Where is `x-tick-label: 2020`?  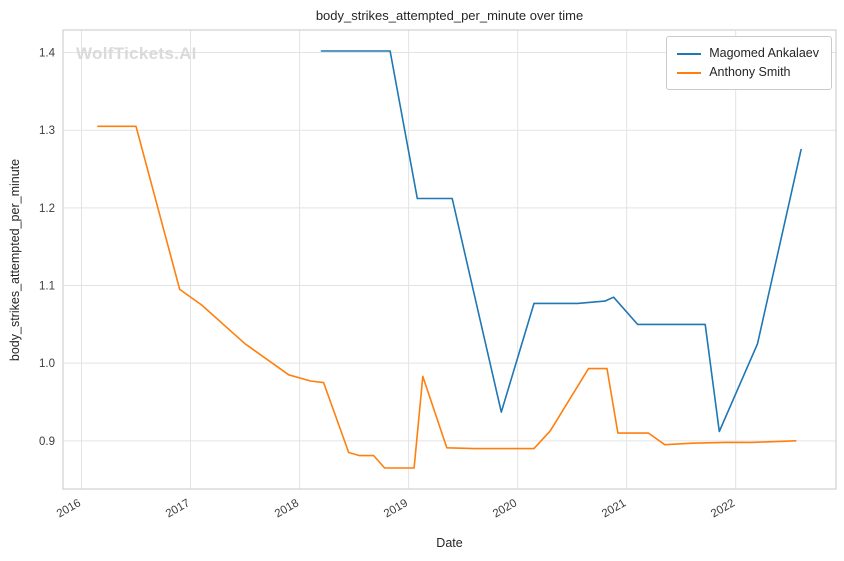
x-tick-label: 2020 is located at coordinates (505, 508).